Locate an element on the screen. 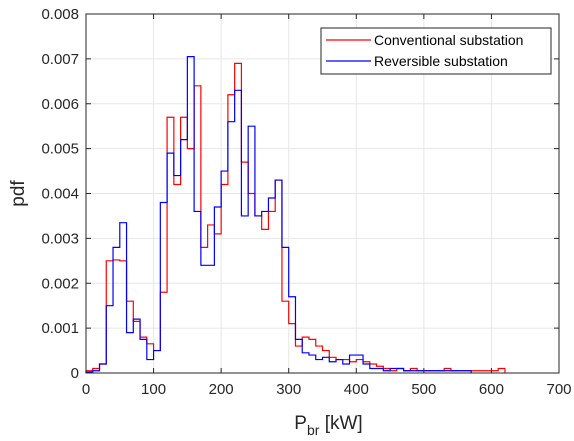  legend-label-reversible: Reversible substation is located at coordinates (441, 61).